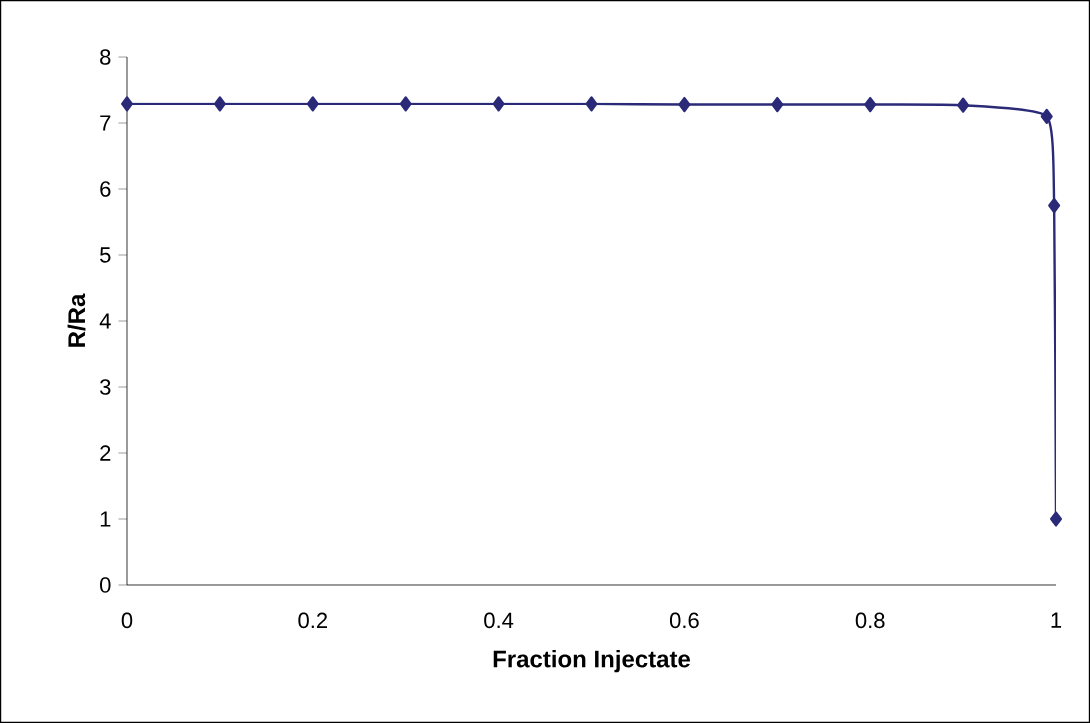  What do you see at coordinates (870, 620) in the screenshot?
I see `x-tick-label: 0.8` at bounding box center [870, 620].